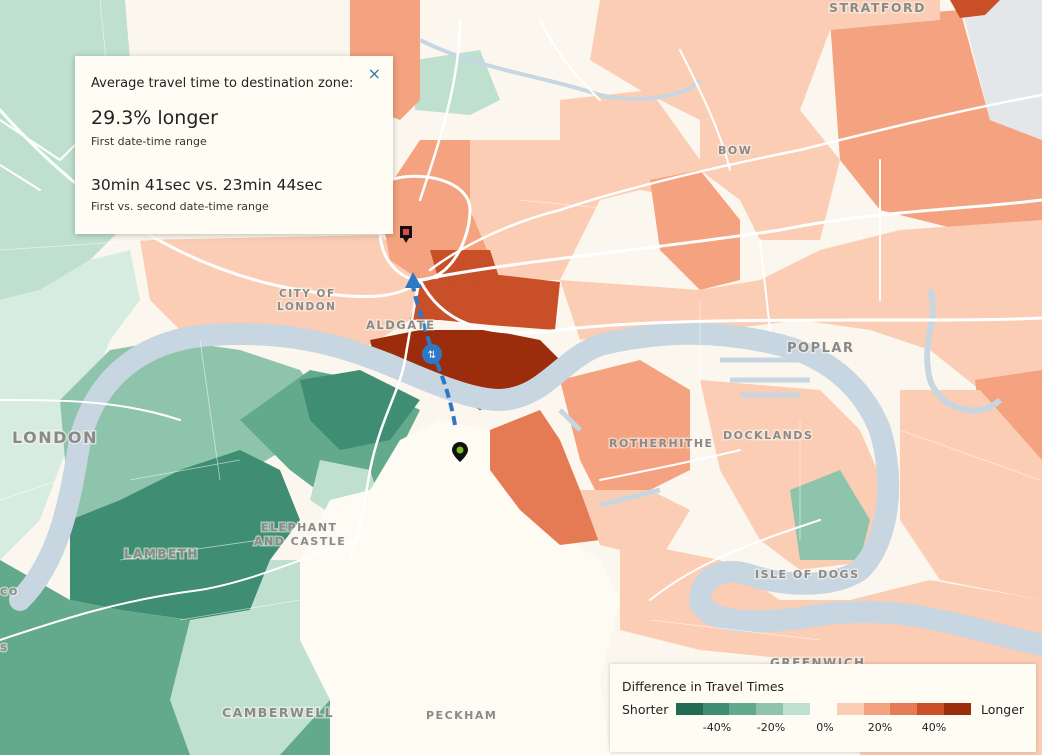 This screenshot has height=755, width=1042. Describe the element at coordinates (735, 150) in the screenshot. I see `place-label-bow: BOW` at that location.